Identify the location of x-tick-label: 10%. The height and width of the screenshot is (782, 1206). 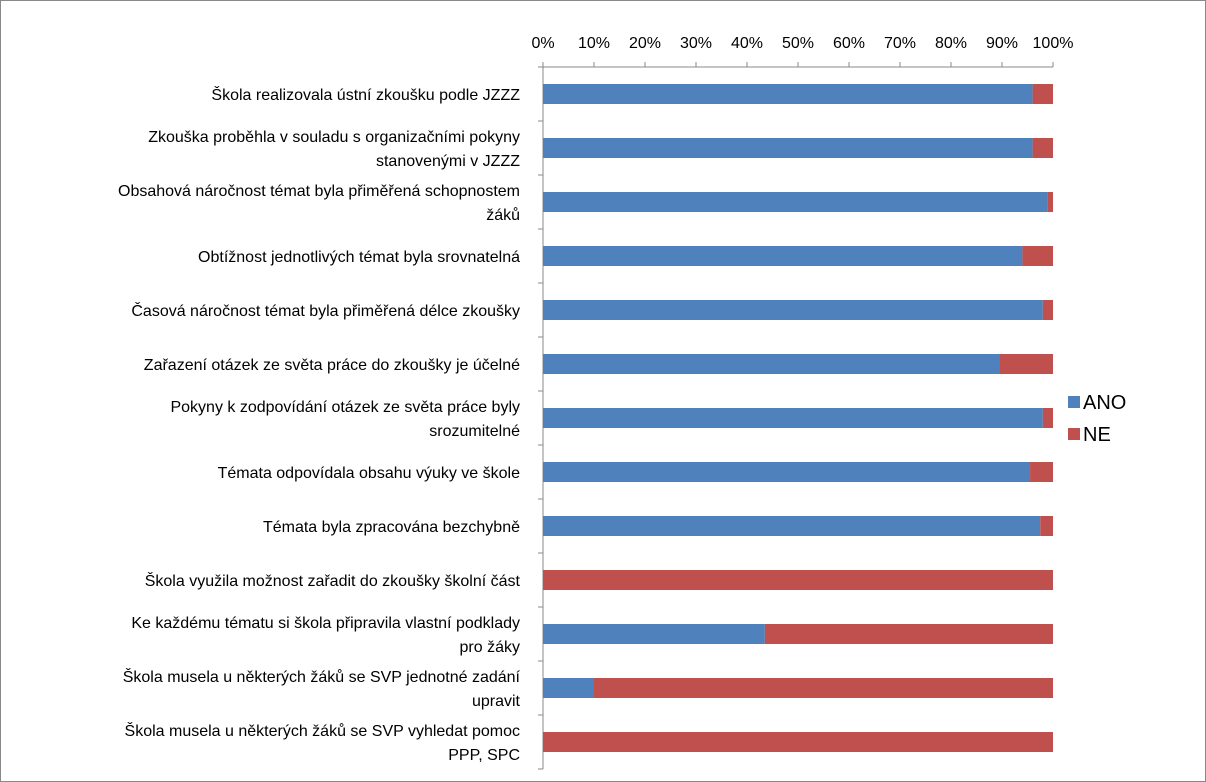
(594, 43).